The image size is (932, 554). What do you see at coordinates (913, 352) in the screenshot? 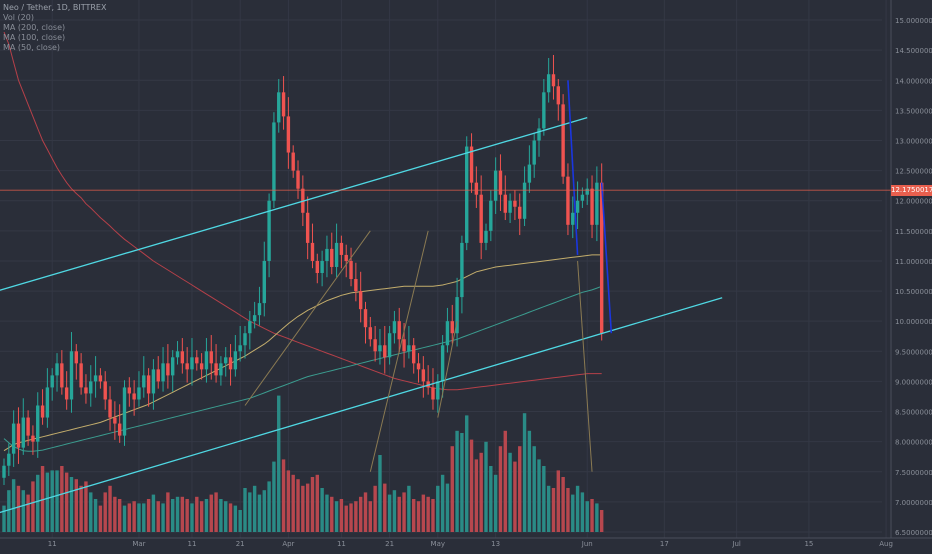
I see `y-tick-label: 9.50000000` at bounding box center [913, 352].